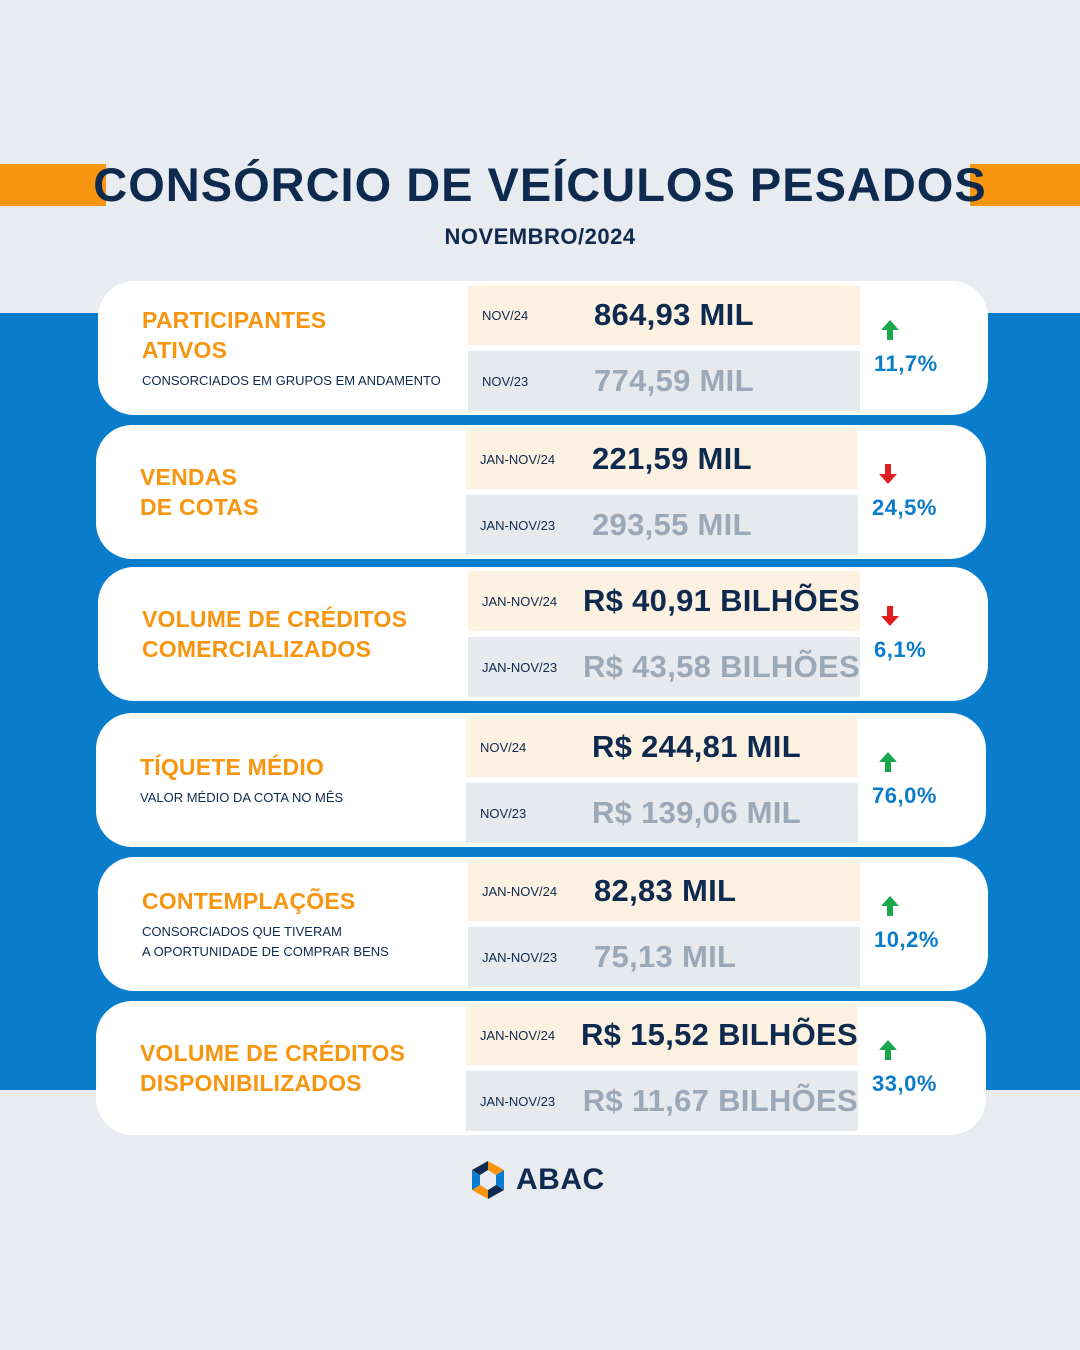 The image size is (1080, 1350). I want to click on change-indicator: 10,2%, so click(924, 924).